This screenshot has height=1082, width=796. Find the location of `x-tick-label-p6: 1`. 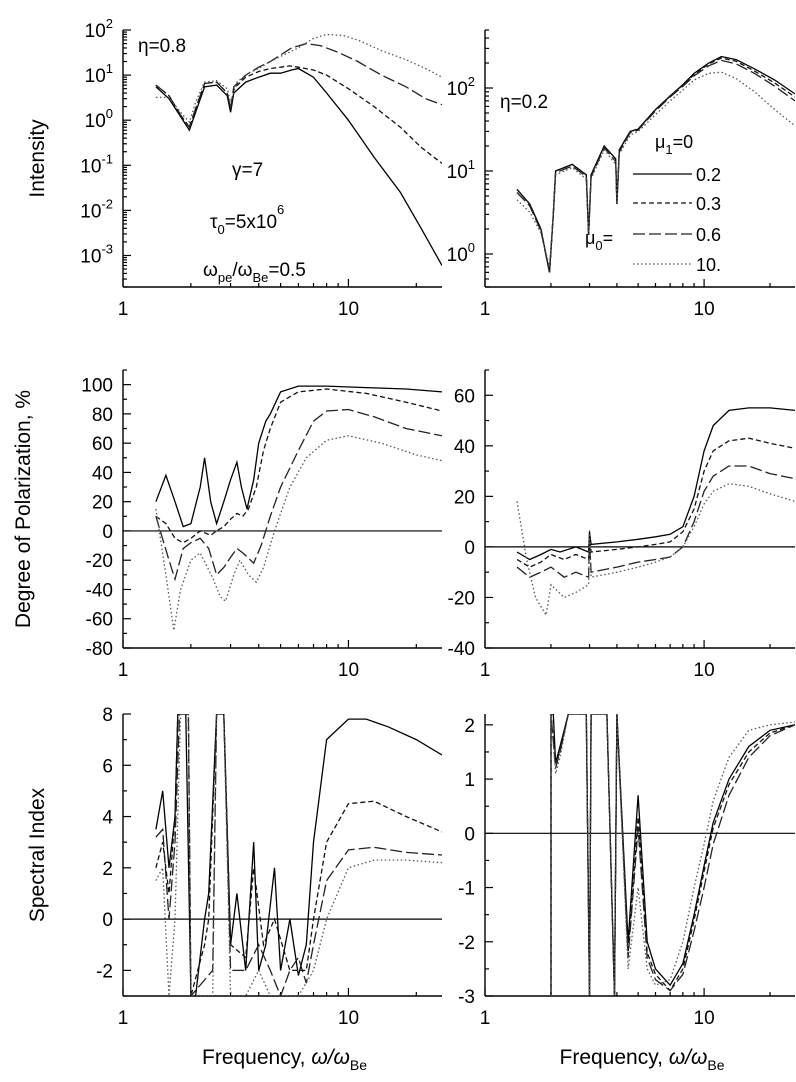

x-tick-label-p6: 1 is located at coordinates (485, 1018).